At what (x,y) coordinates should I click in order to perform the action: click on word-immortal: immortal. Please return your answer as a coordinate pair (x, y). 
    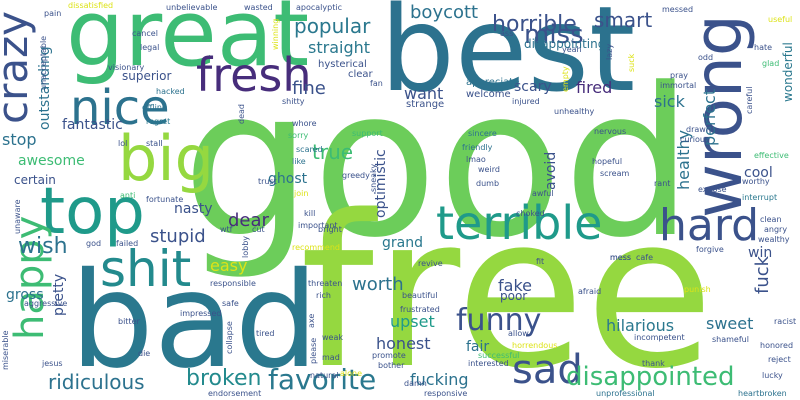
    Looking at the image, I should click on (678, 85).